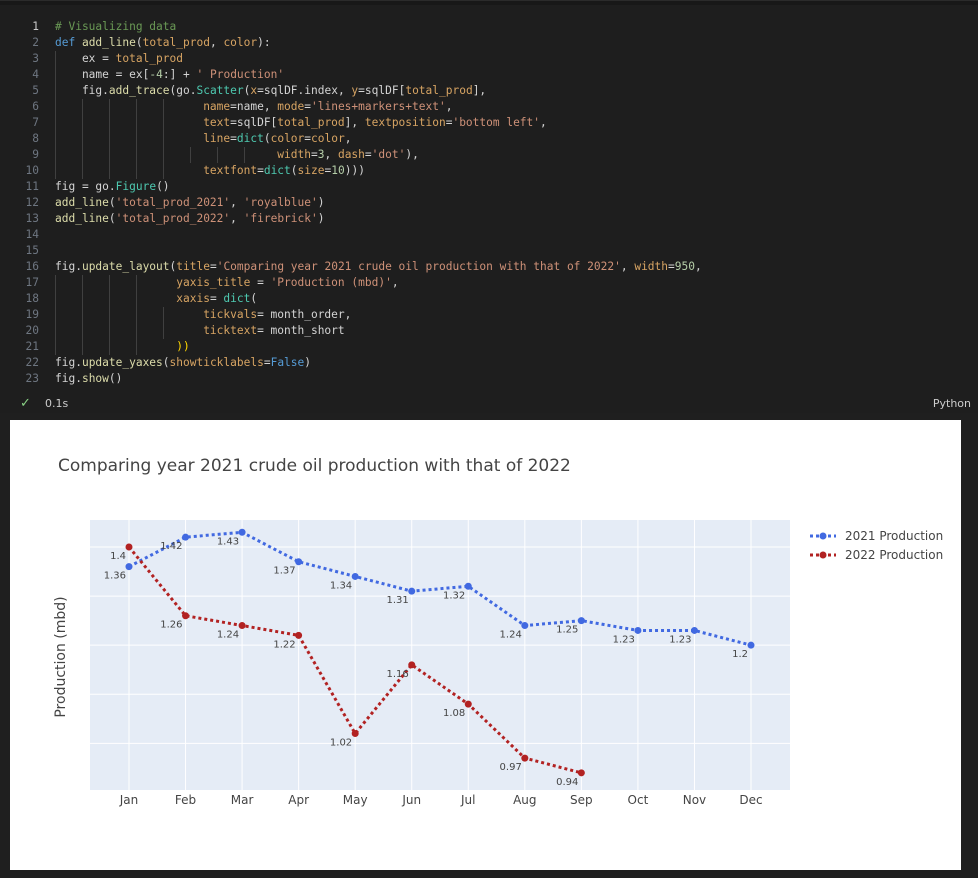 This screenshot has width=978, height=878. Describe the element at coordinates (740, 654) in the screenshot. I see `data-label: 1.2` at that location.